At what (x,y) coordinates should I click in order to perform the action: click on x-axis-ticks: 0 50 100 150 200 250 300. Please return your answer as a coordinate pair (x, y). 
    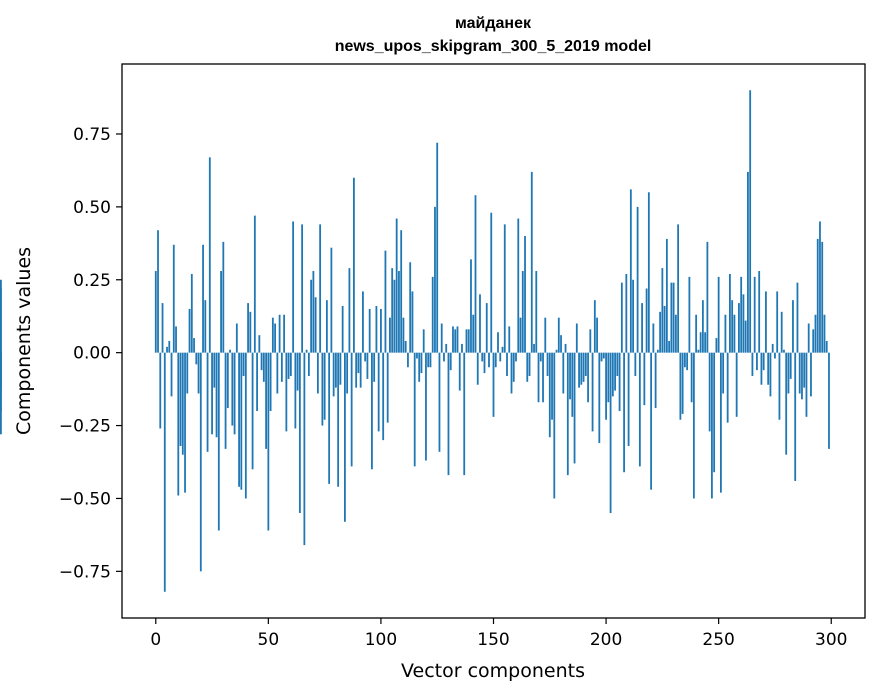
    Looking at the image, I should click on (498, 634).